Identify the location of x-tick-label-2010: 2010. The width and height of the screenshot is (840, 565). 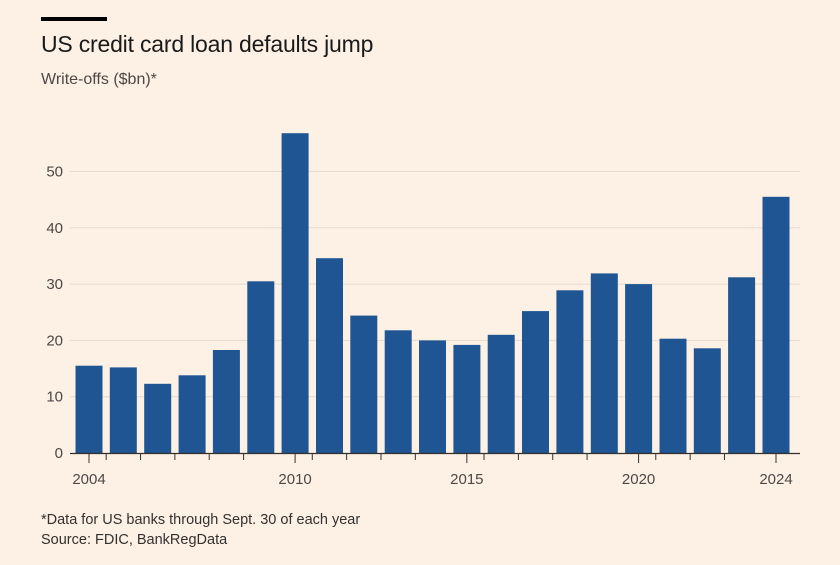
(294, 479).